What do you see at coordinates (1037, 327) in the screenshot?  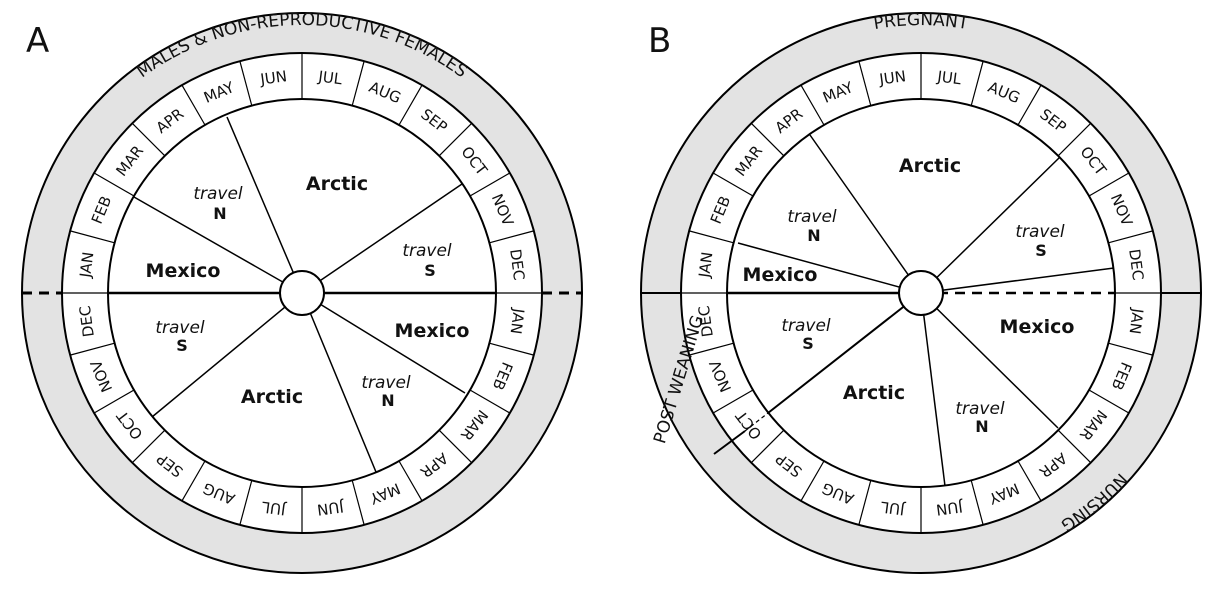 I see `panel-b-region-mexico-bottom: Mexico` at bounding box center [1037, 327].